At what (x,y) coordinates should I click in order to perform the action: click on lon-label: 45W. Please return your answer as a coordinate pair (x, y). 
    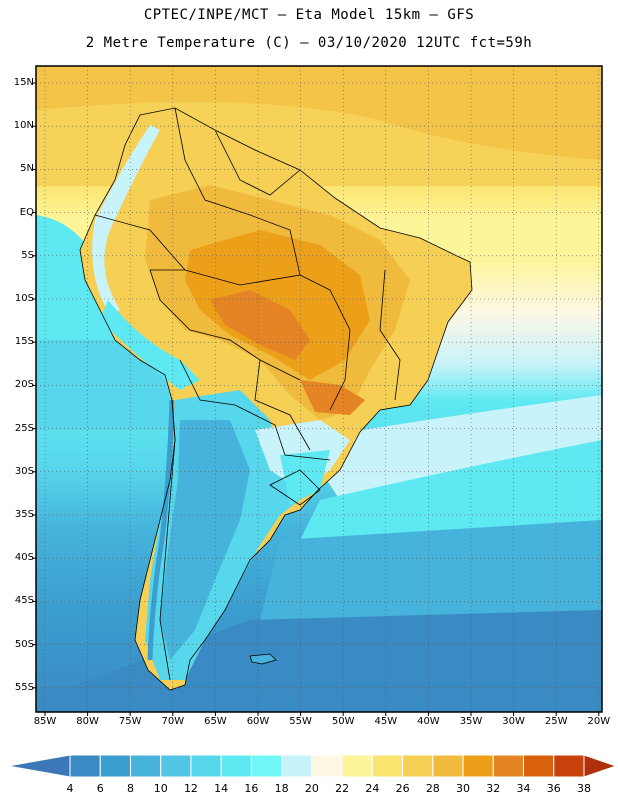
    Looking at the image, I should click on (386, 721).